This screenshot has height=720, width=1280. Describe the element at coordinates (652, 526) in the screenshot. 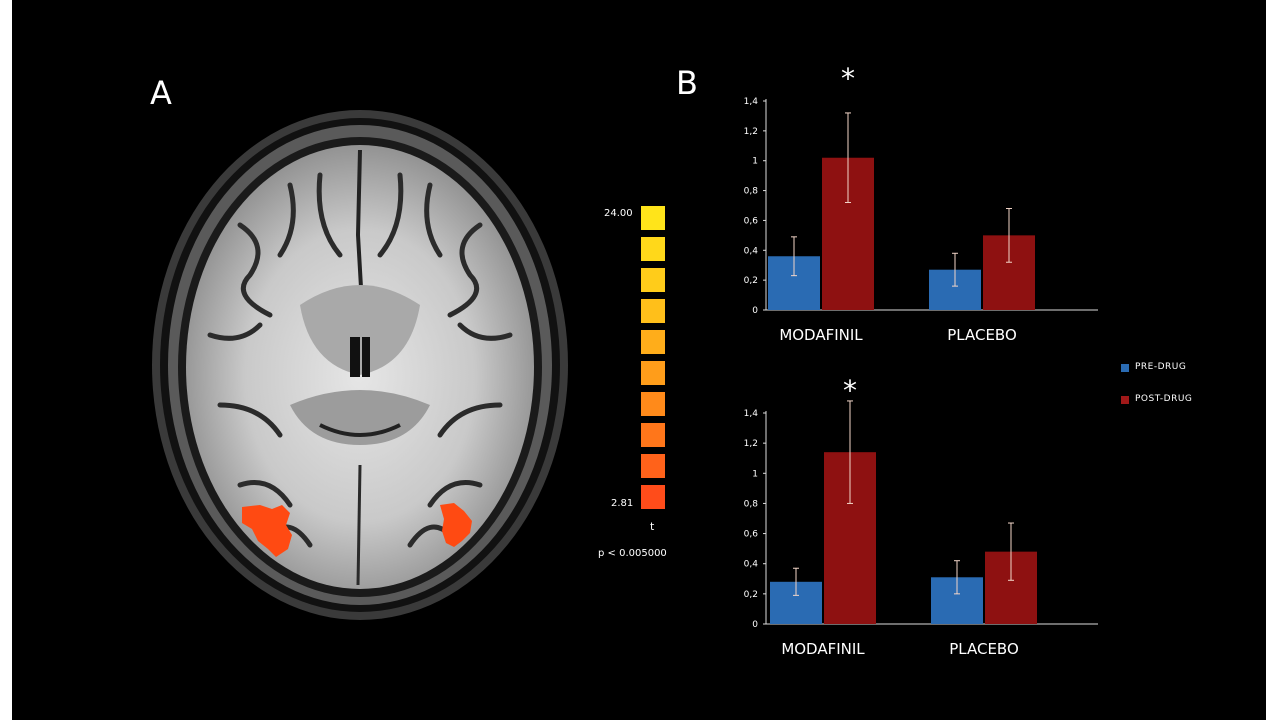

I see `colorbar-stat-label: t` at that location.